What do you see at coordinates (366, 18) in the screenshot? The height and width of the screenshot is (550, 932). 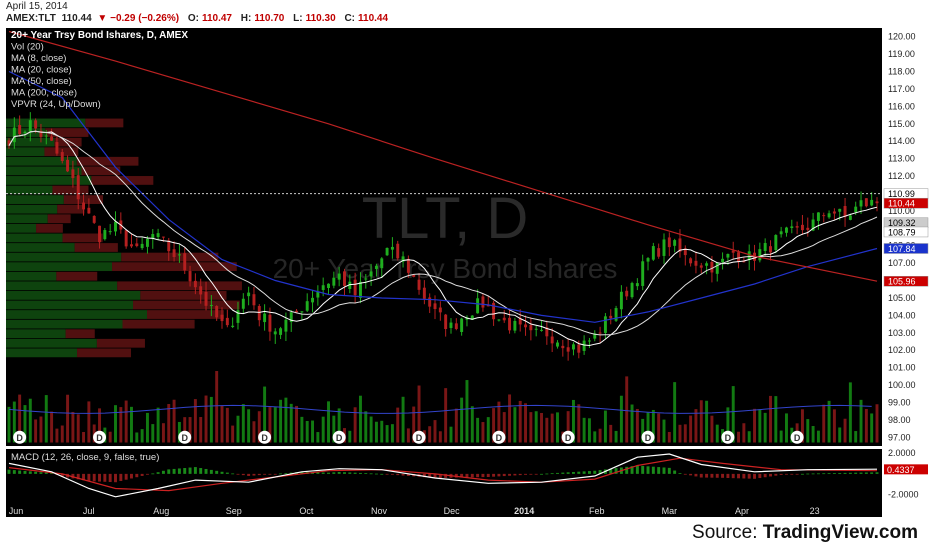 I see `ohlc-close: C: 110.44` at bounding box center [366, 18].